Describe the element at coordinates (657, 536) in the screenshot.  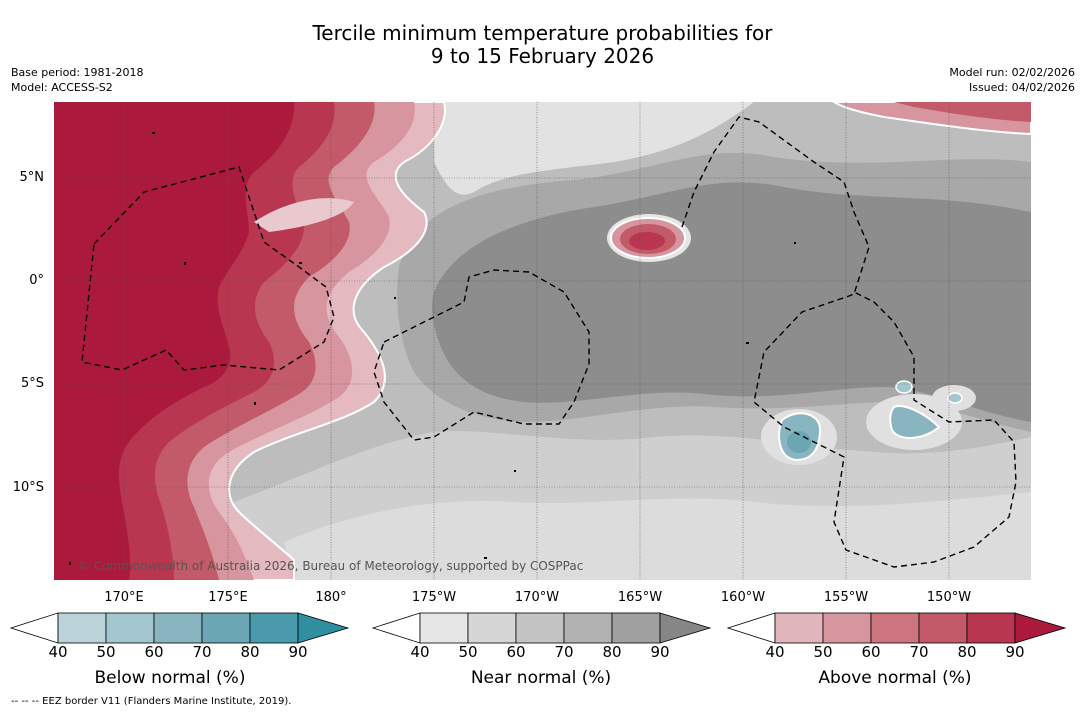
I see `near-normal-lighter-band` at that location.